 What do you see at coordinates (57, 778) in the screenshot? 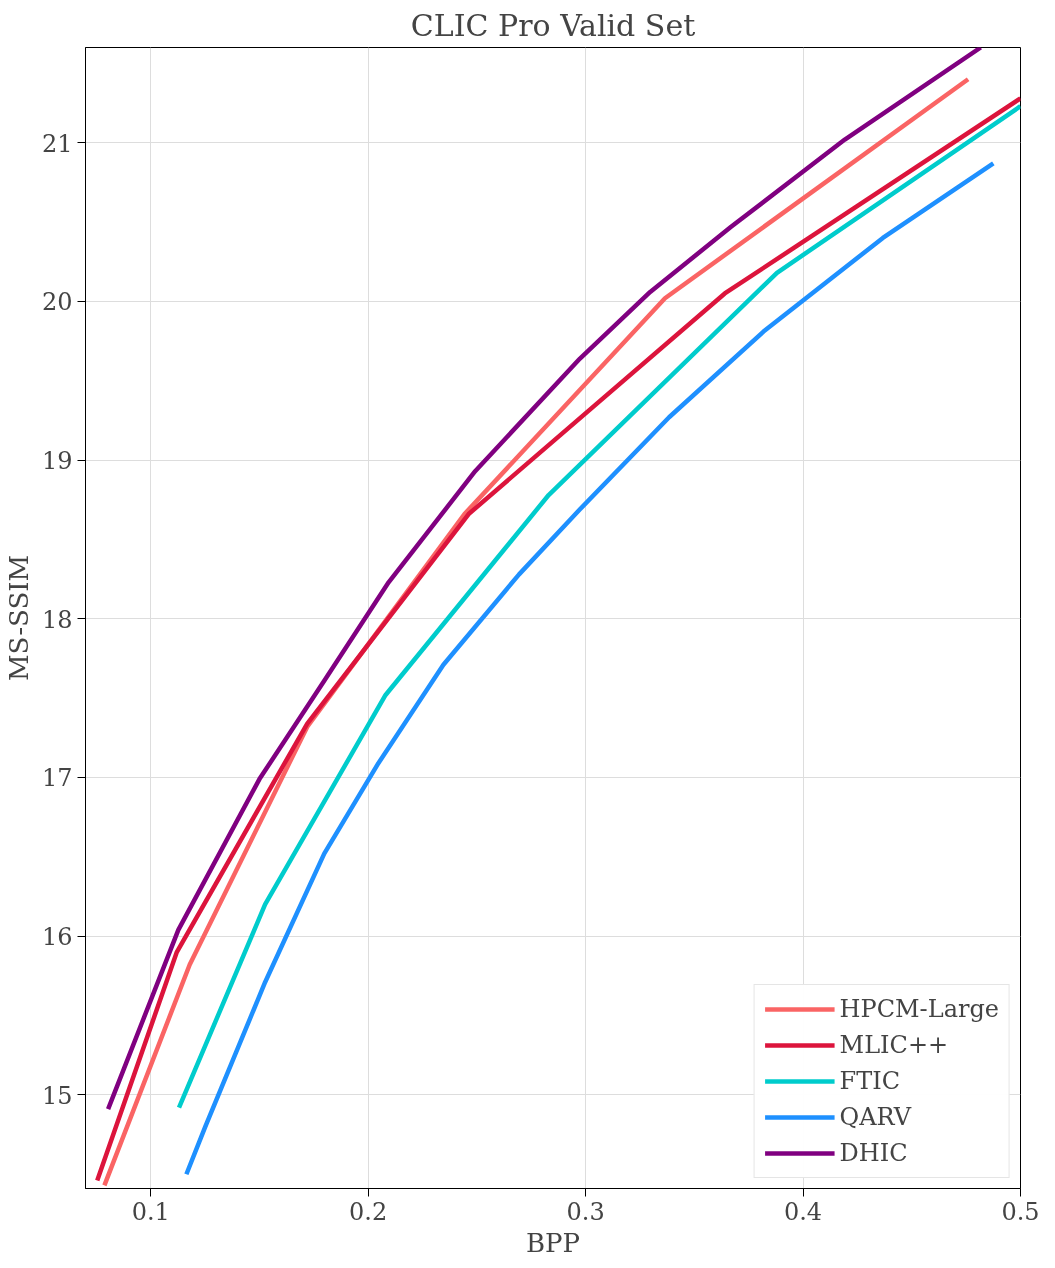
I see `y-tick-label: 17` at bounding box center [57, 778].